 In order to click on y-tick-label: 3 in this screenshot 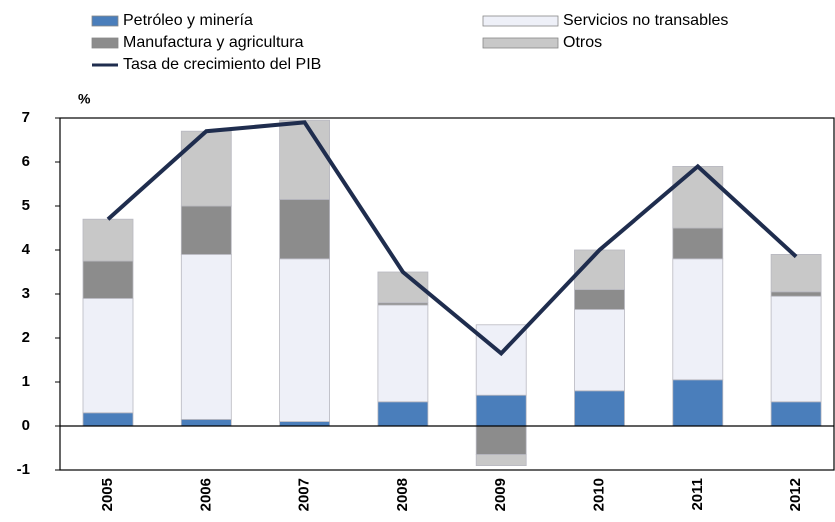, I will do `click(26, 293)`.